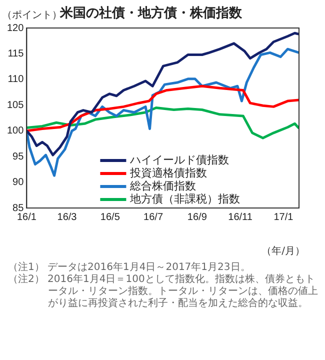 This screenshot has height=360, width=325. I want to click on x-tick-label: 16/9, so click(197, 217).